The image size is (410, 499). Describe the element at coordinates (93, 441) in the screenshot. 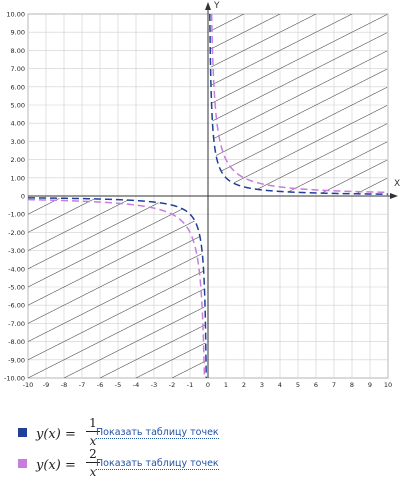

I see `series-1-denominator: x` at that location.